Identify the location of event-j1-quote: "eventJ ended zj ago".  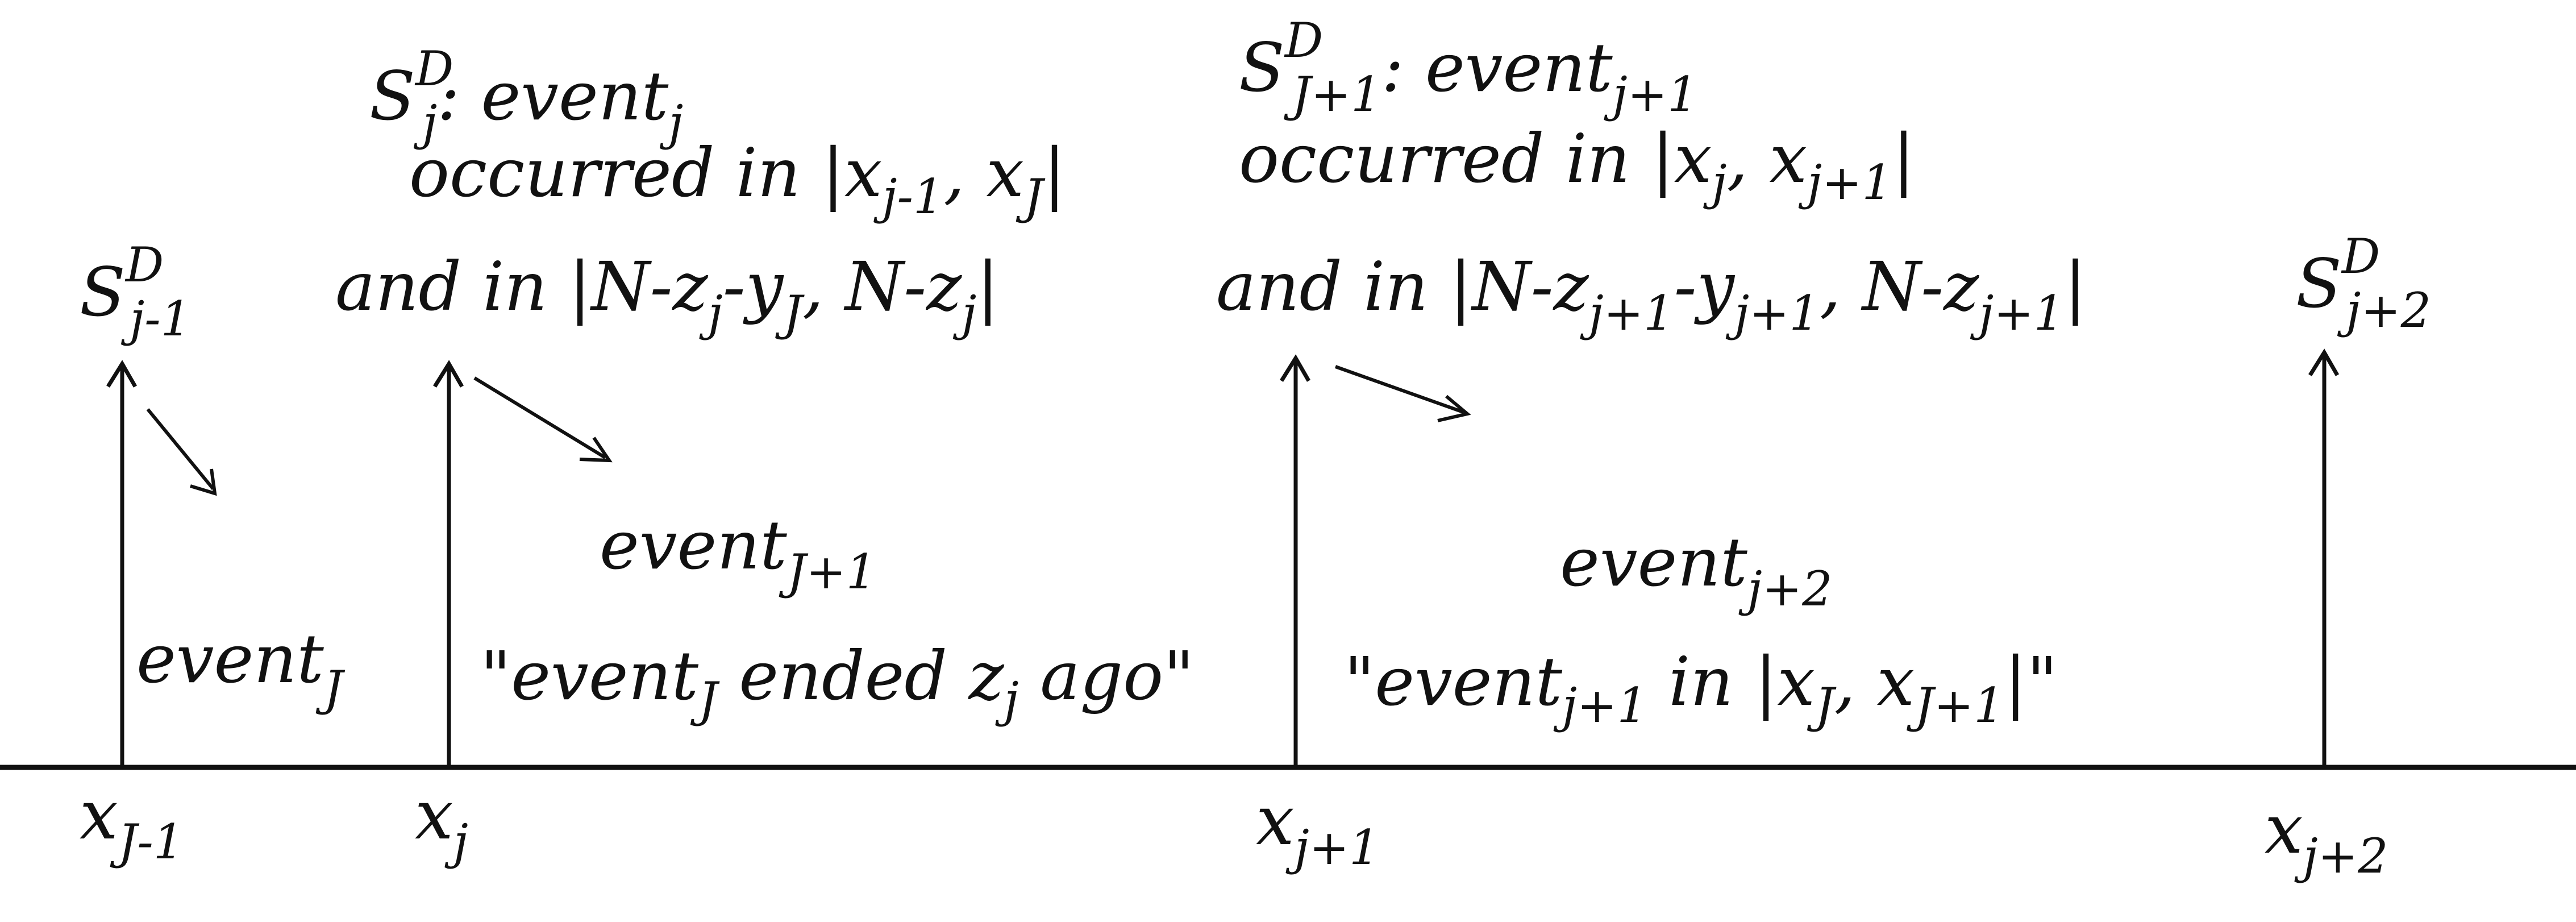
(837, 682).